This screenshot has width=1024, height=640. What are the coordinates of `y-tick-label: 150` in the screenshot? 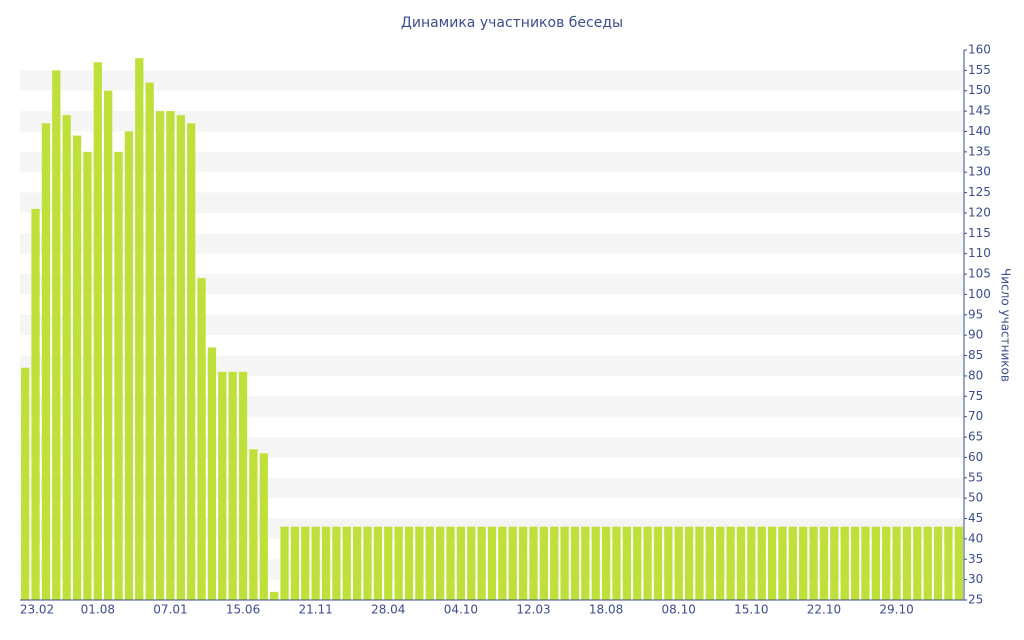 It's located at (979, 90).